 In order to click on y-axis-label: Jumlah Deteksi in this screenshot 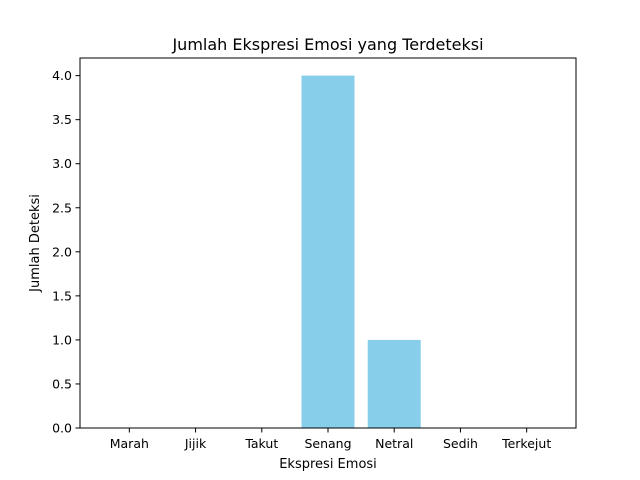, I will do `click(35, 243)`.